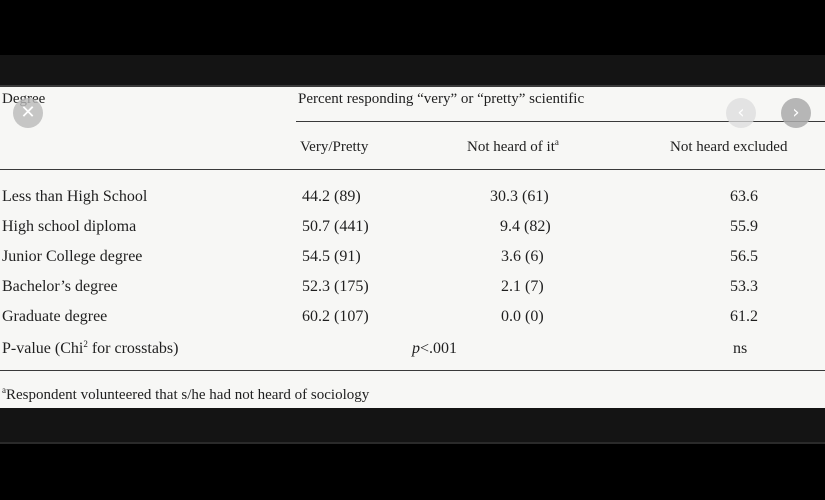 The height and width of the screenshot is (500, 825). What do you see at coordinates (412, 70) in the screenshot?
I see `viewer-top-strip` at bounding box center [412, 70].